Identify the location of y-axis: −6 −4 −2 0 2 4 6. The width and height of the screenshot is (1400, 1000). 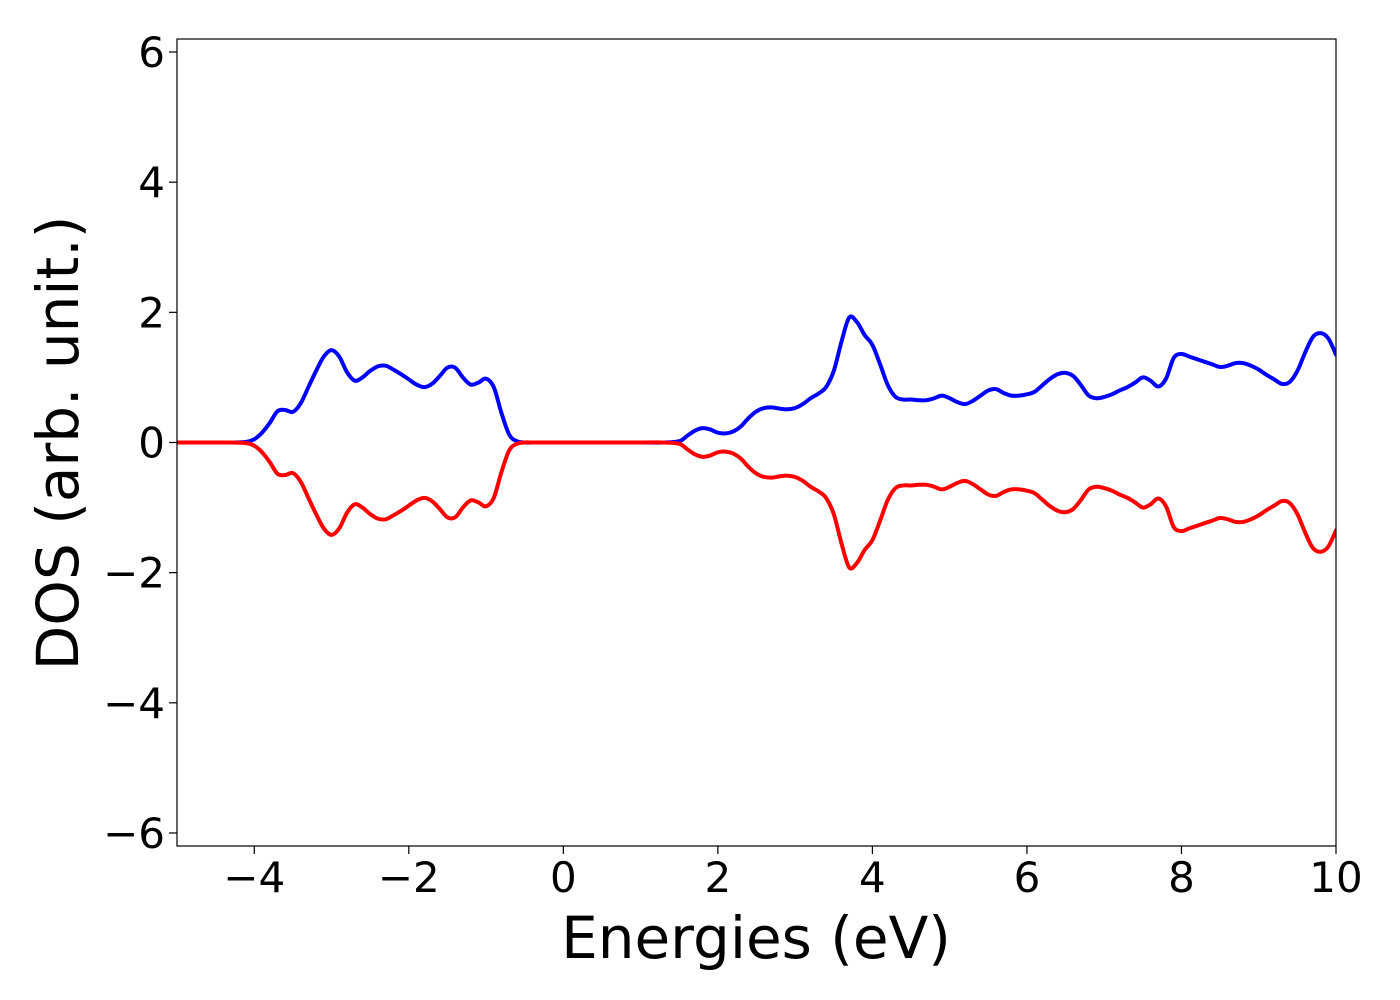
(140, 443).